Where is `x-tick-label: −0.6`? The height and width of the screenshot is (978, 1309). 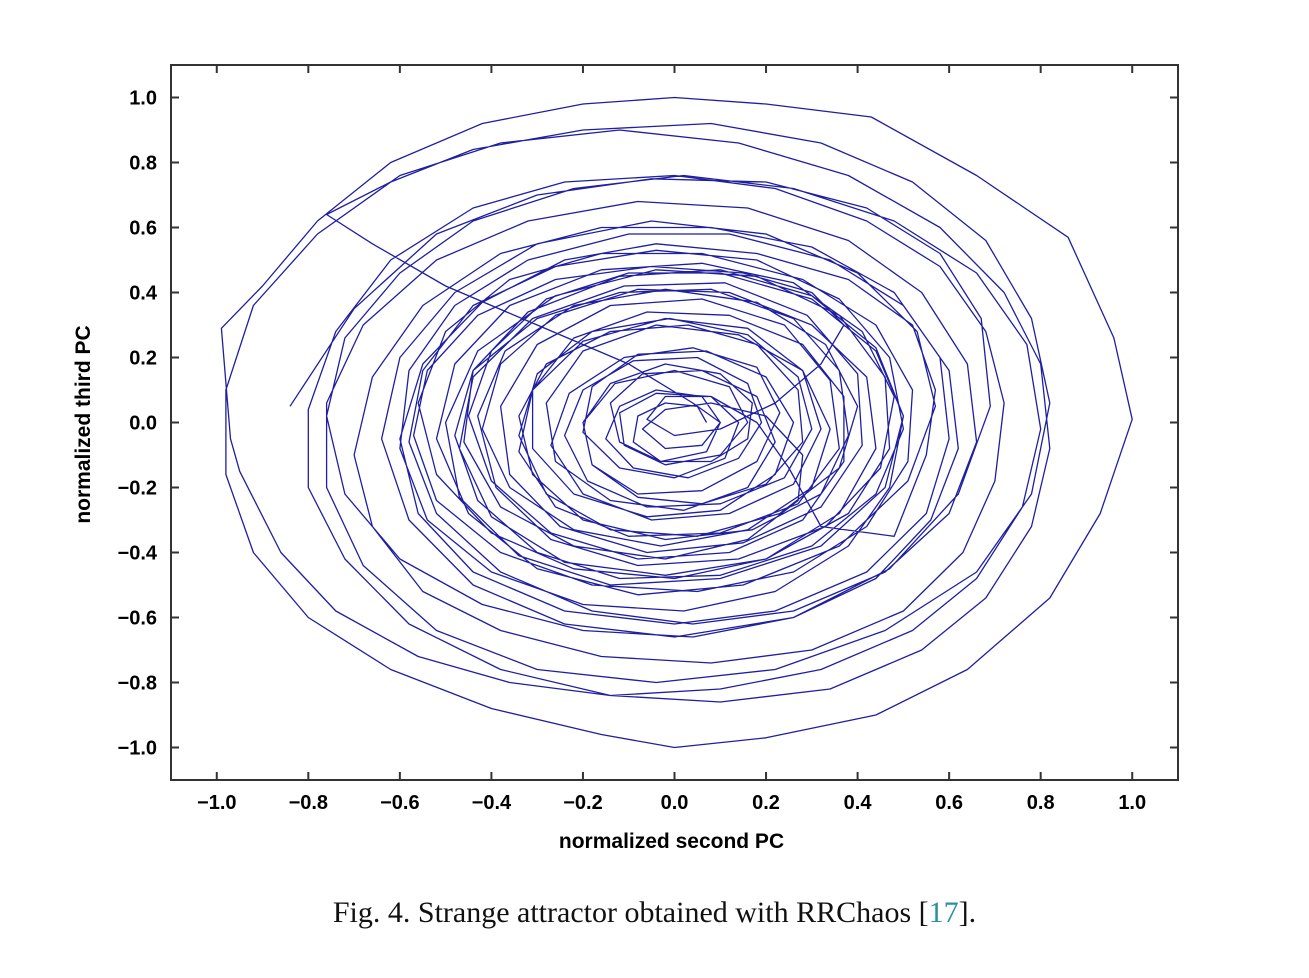 x-tick-label: −0.6 is located at coordinates (399, 803).